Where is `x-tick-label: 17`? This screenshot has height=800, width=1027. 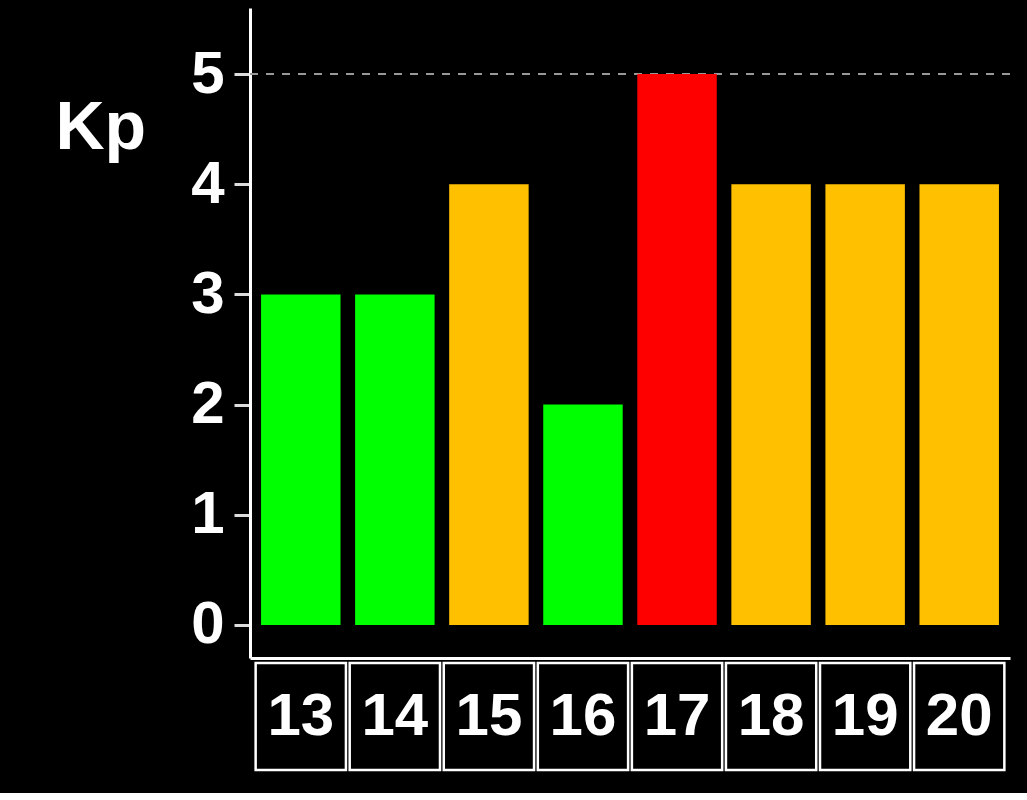
x-tick-label: 17 is located at coordinates (677, 714).